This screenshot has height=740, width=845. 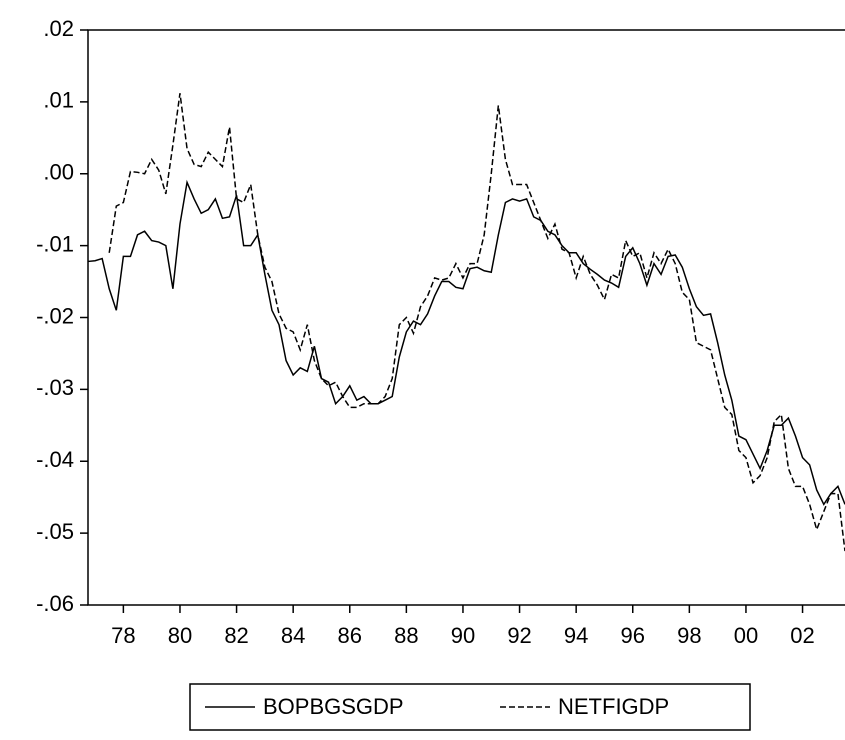 What do you see at coordinates (55, 603) in the screenshot?
I see `y-tick-label: -.06` at bounding box center [55, 603].